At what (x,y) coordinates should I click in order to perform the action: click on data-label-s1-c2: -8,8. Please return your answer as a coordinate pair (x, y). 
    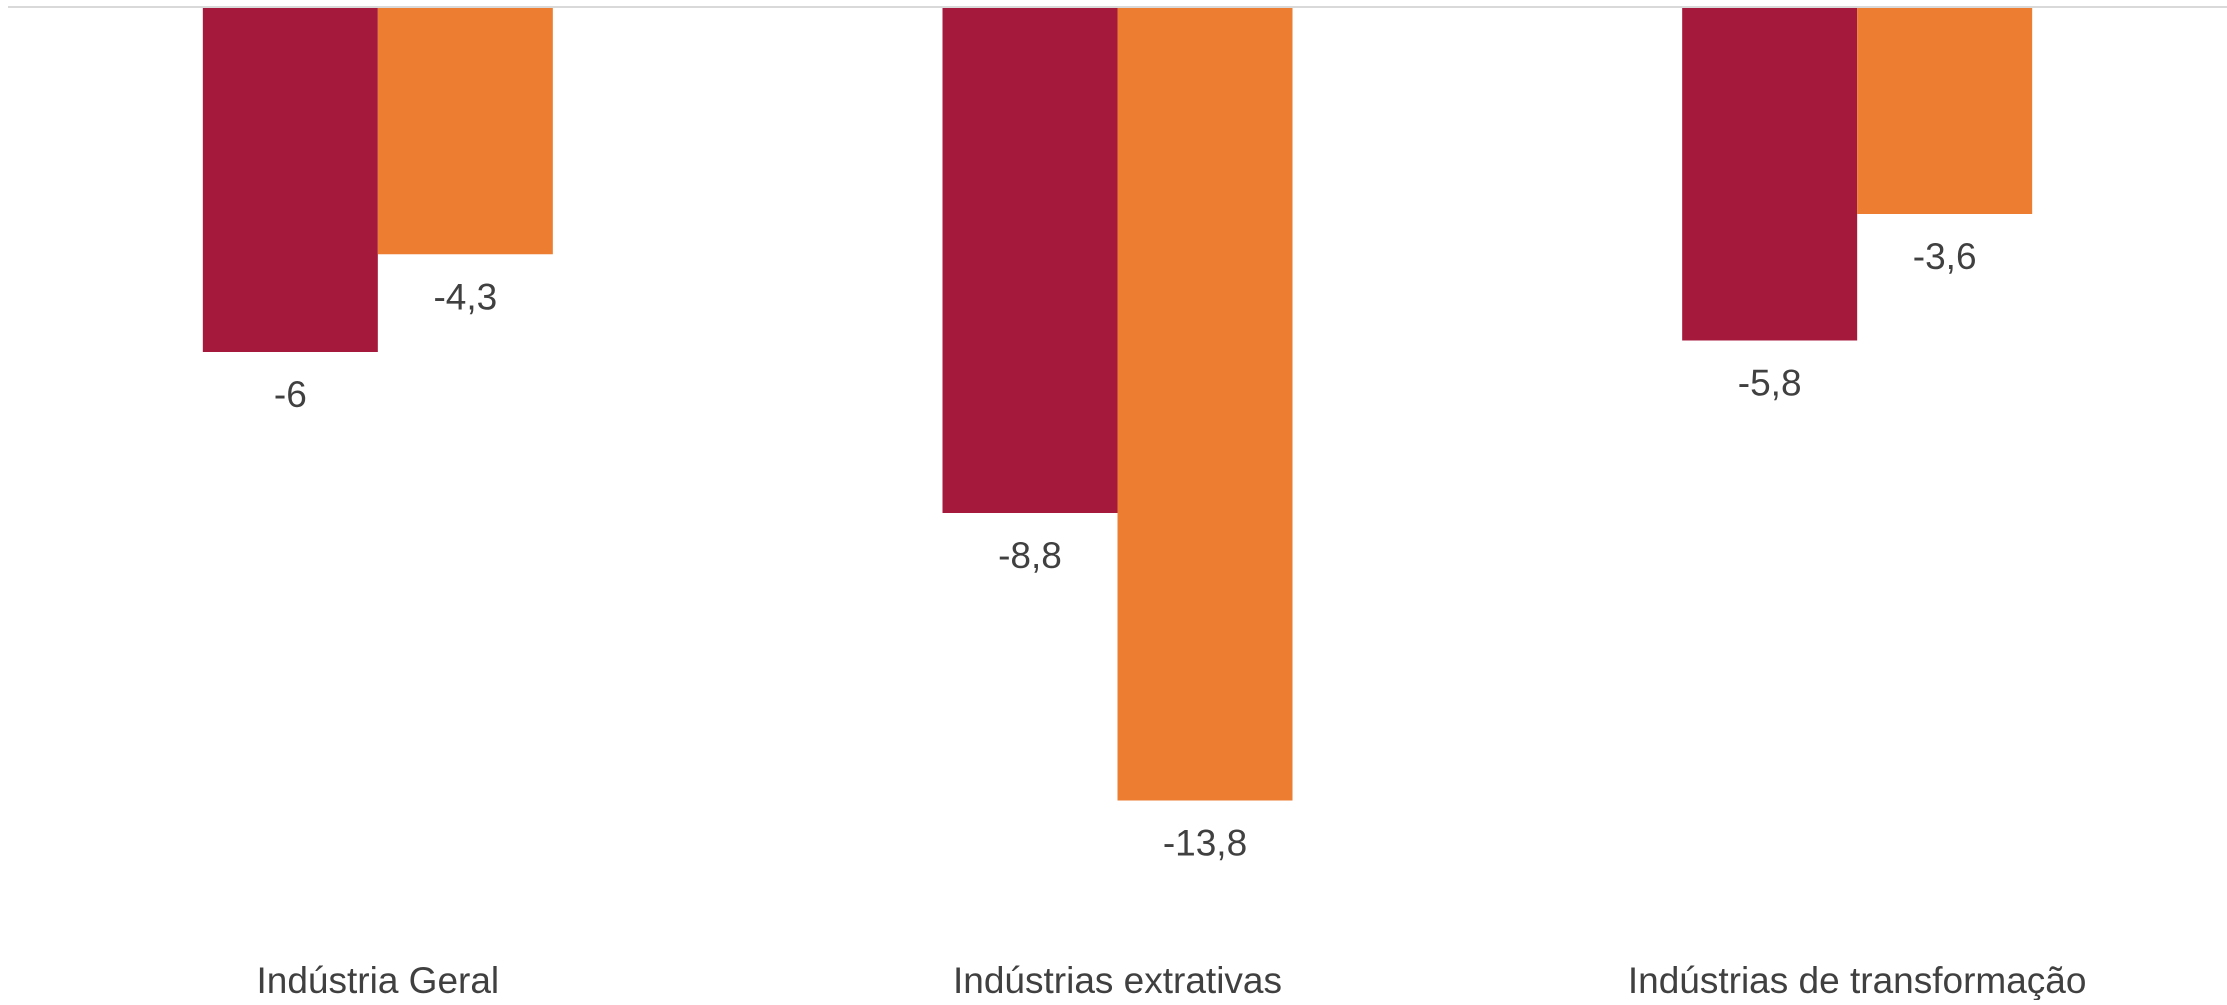
    Looking at the image, I should click on (1030, 555).